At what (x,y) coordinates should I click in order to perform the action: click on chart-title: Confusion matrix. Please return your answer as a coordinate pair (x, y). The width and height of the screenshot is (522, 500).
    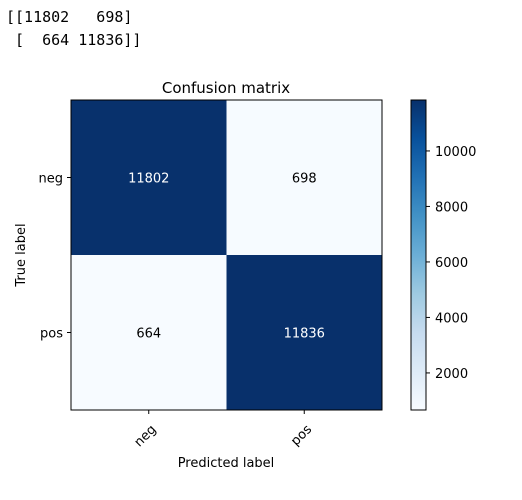
    Looking at the image, I should click on (226, 88).